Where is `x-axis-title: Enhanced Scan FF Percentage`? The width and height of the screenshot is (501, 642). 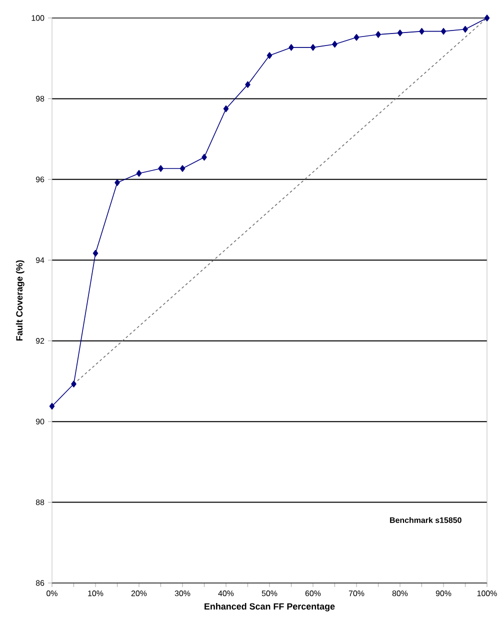
x-axis-title: Enhanced Scan FF Percentage is located at coordinates (269, 607).